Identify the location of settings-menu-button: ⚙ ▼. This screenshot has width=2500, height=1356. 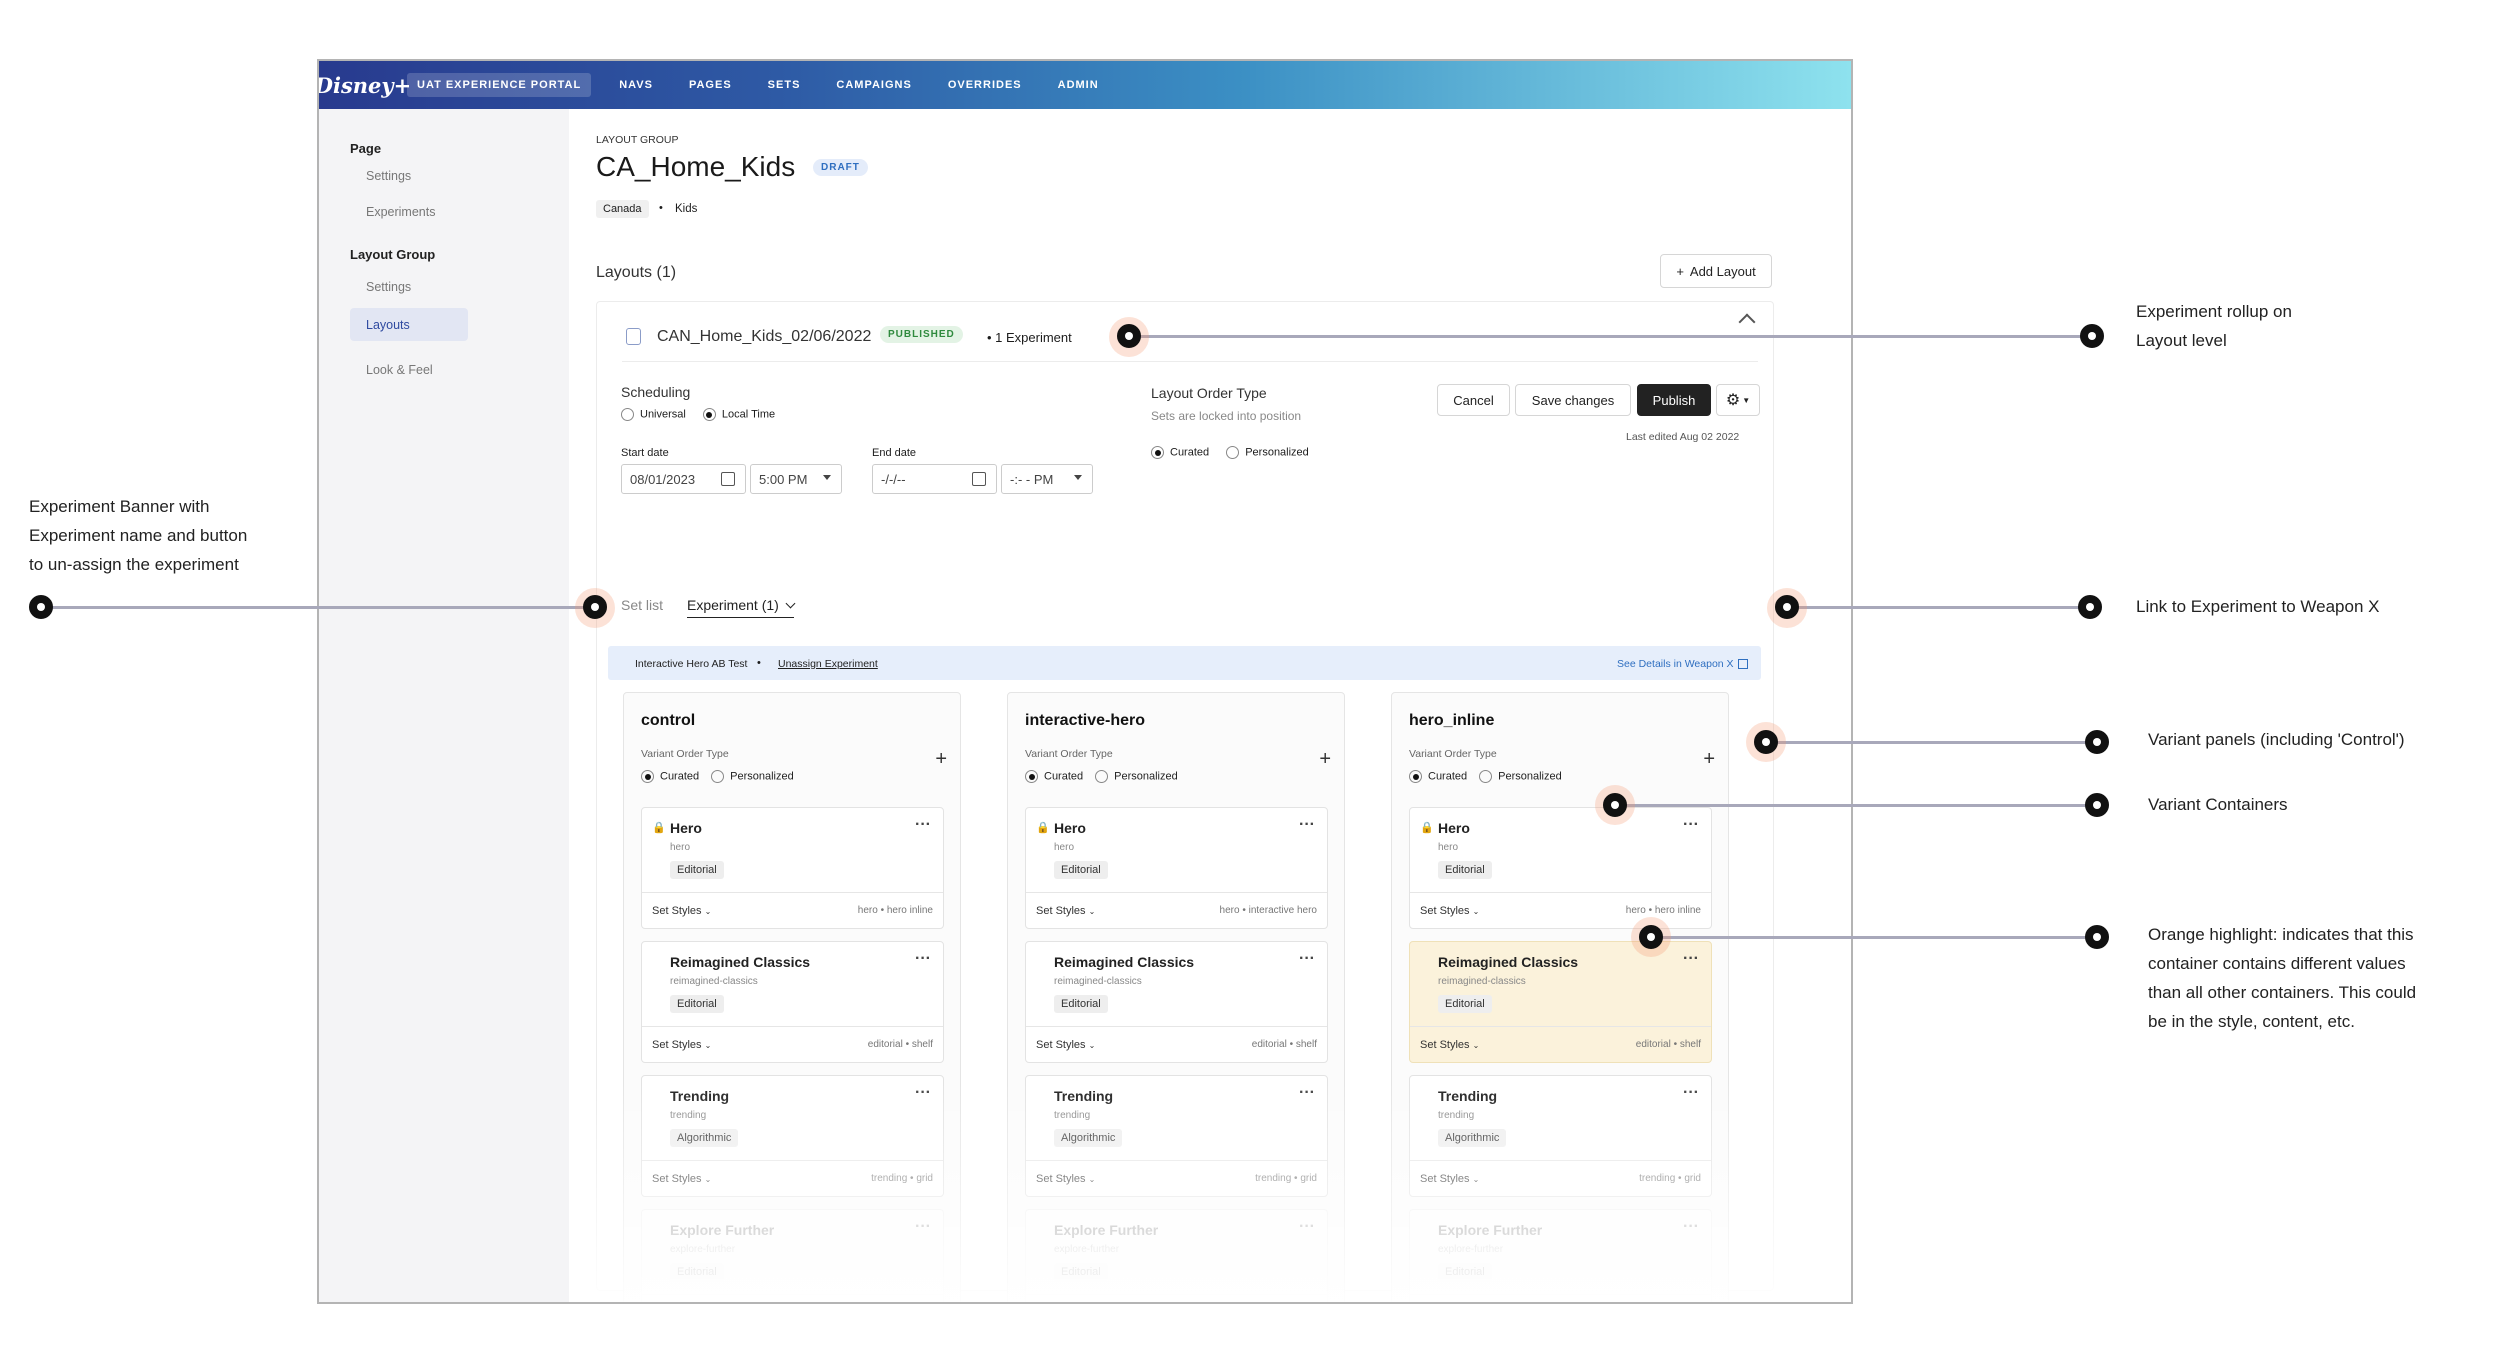
(1738, 400).